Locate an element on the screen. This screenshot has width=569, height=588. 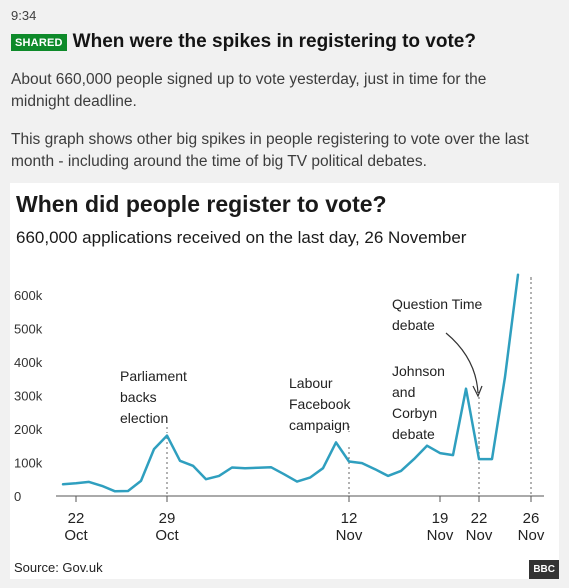
y-tick-label: 0 is located at coordinates (17, 496).